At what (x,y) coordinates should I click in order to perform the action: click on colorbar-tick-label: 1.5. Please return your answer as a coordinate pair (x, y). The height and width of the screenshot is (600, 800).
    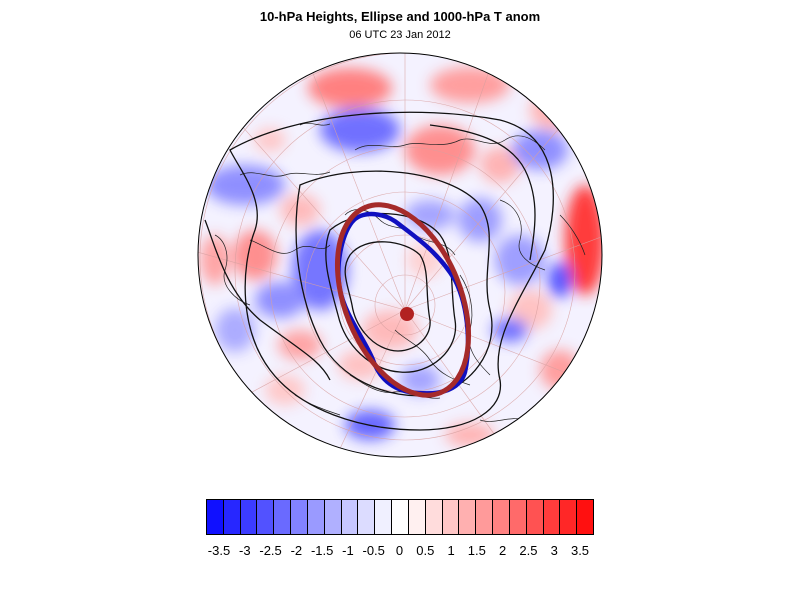
    Looking at the image, I should click on (476, 550).